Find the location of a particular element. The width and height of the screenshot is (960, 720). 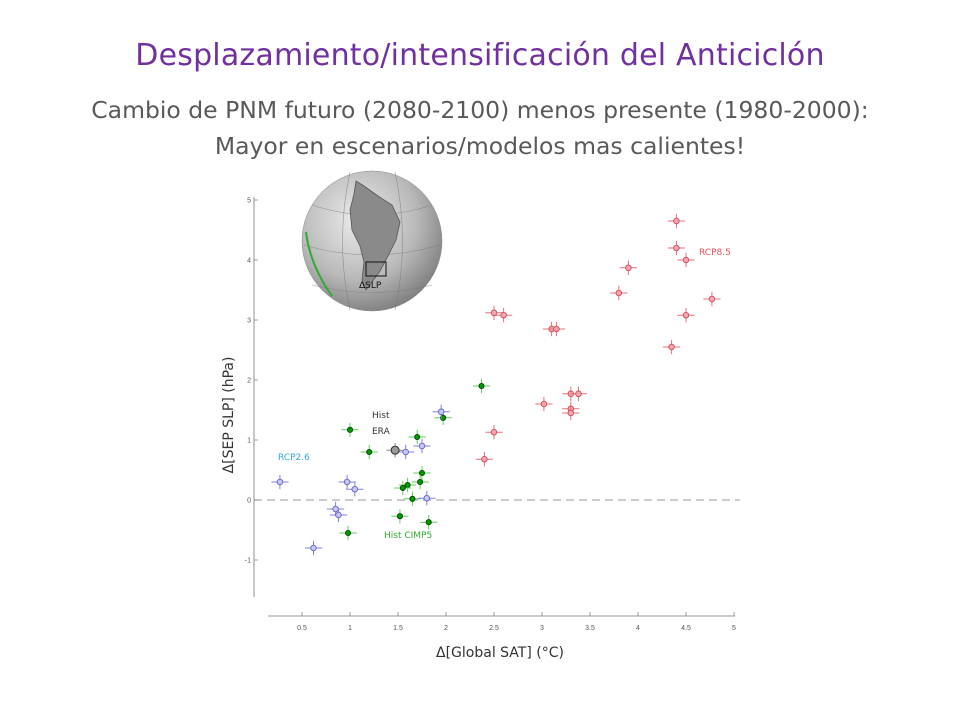

rcp26-label: RCP2.6 is located at coordinates (294, 458).